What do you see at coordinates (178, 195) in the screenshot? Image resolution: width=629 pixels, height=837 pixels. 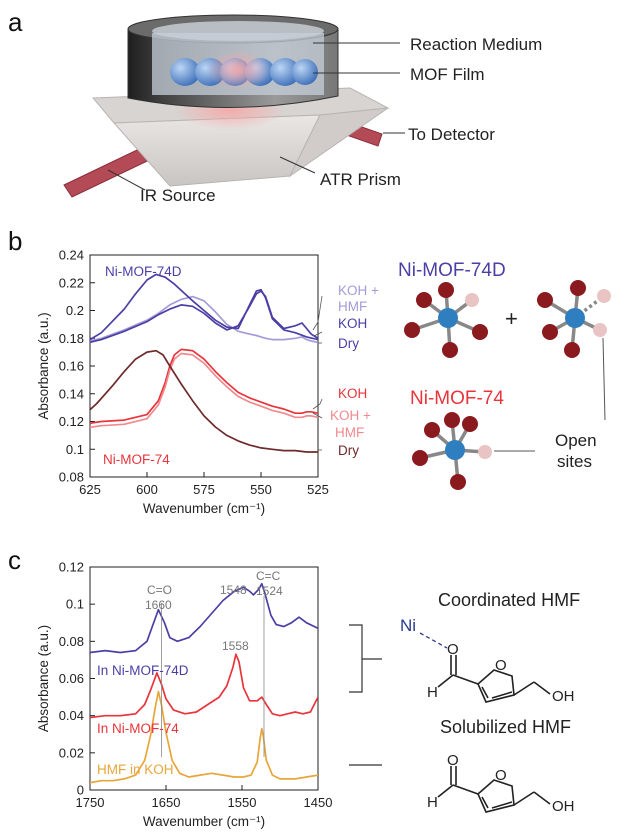 I see `callout-ir-source: IR Source` at bounding box center [178, 195].